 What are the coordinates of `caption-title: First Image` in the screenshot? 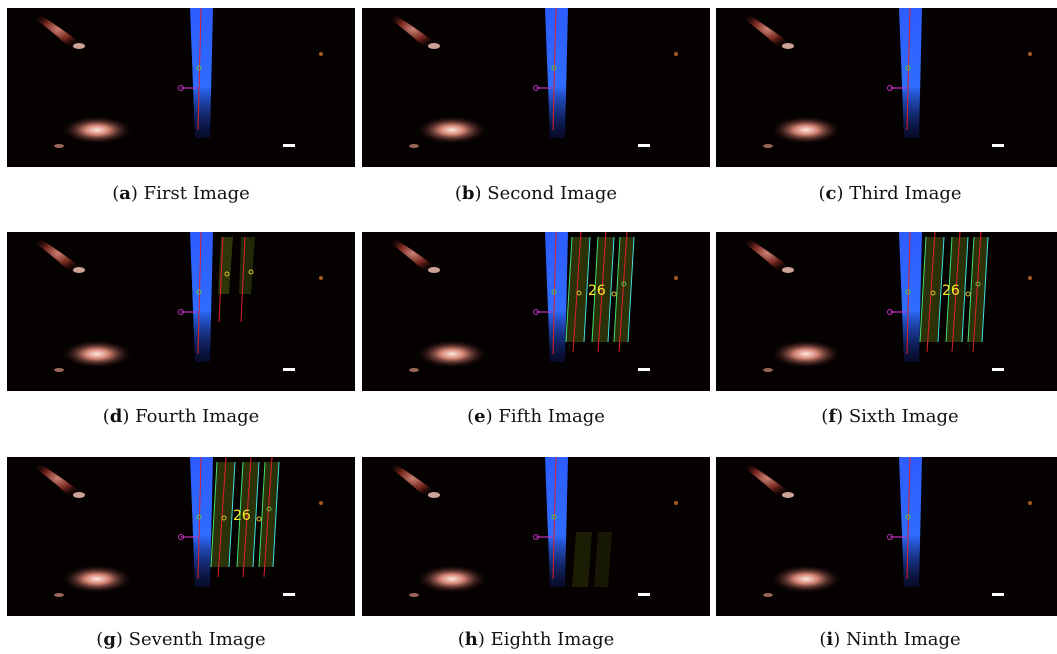 It's located at (196, 193).